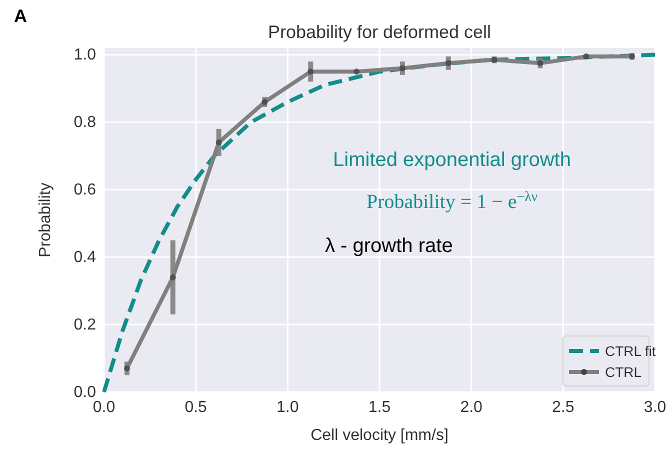 This screenshot has width=672, height=452. What do you see at coordinates (379, 435) in the screenshot?
I see `x-axis-title: Cell velocity [mm/s]` at bounding box center [379, 435].